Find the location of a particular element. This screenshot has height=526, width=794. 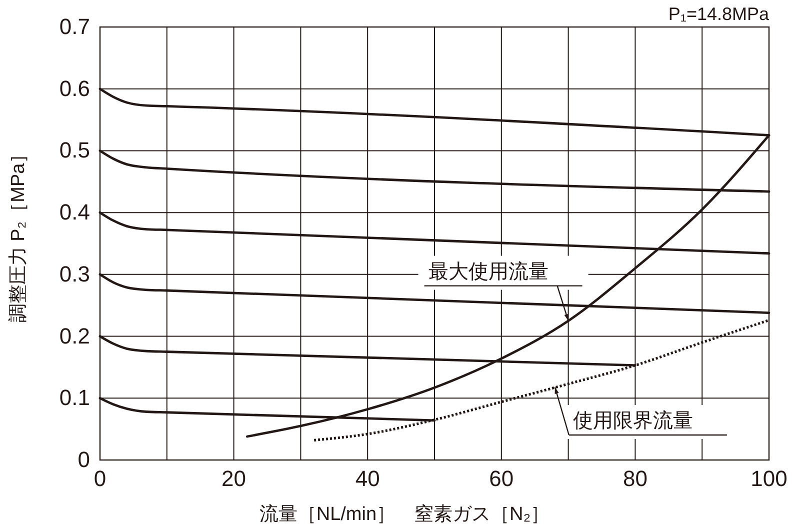

x-tick-label: 0 is located at coordinates (100, 478).